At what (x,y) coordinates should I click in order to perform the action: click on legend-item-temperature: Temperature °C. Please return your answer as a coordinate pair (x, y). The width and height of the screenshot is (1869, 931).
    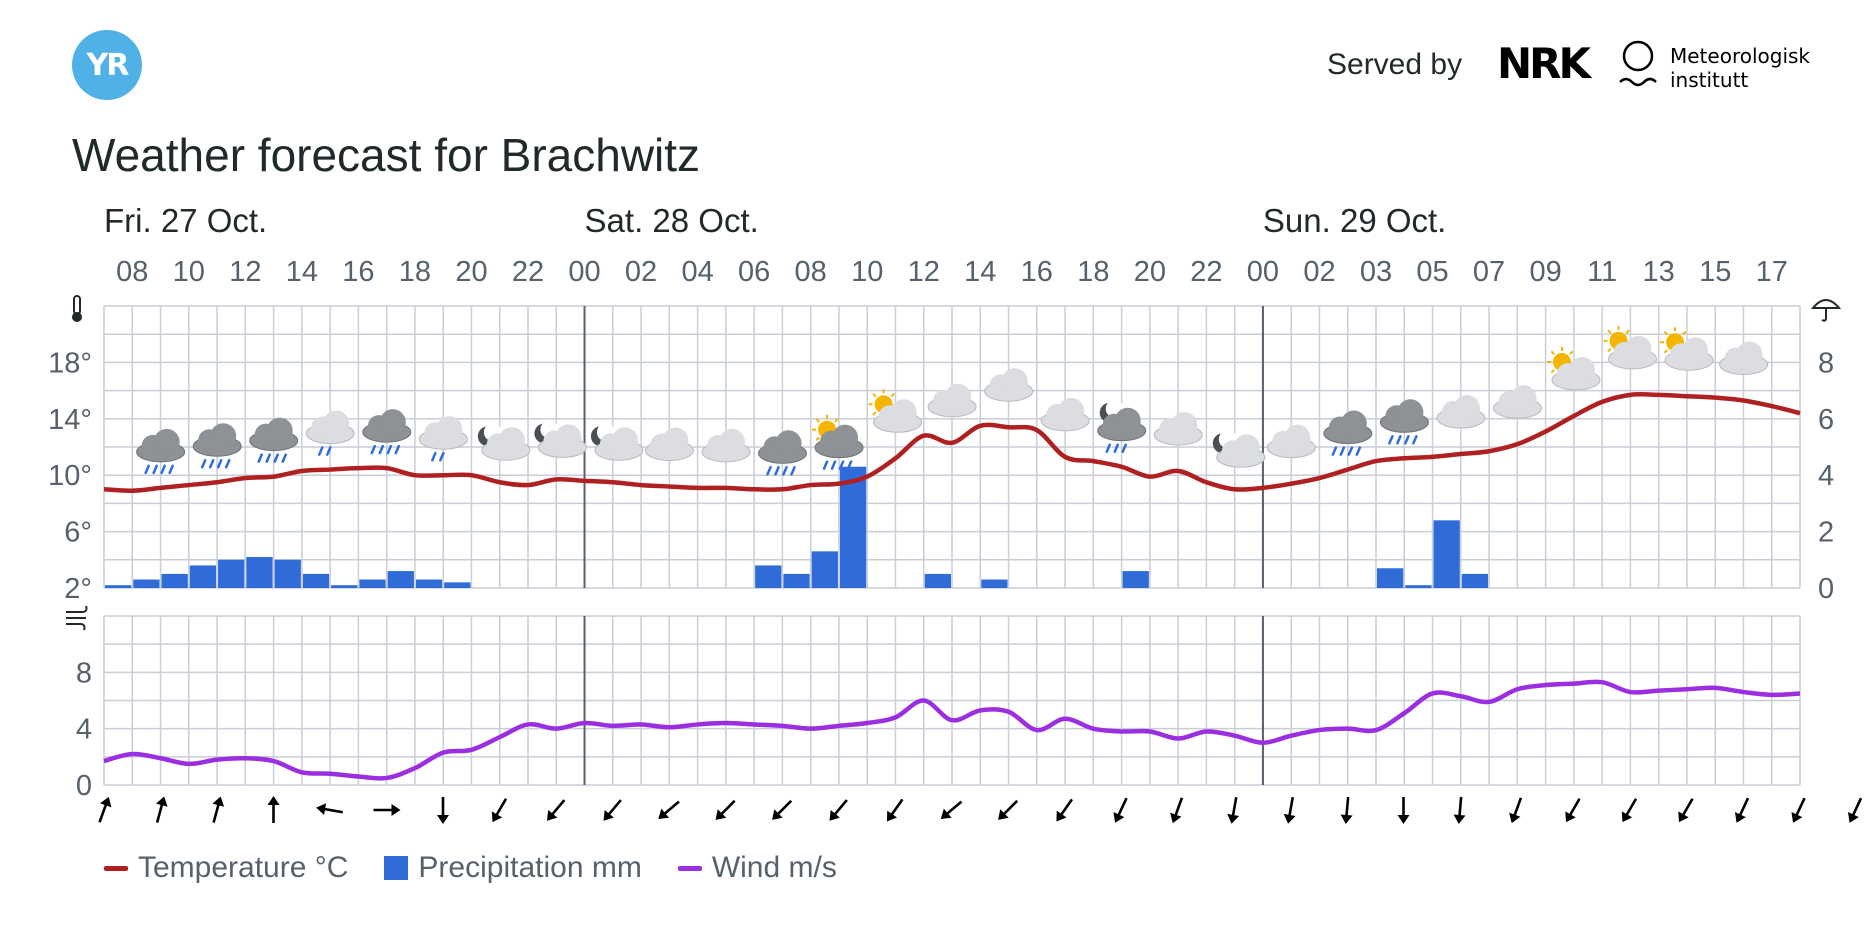
    Looking at the image, I should click on (226, 868).